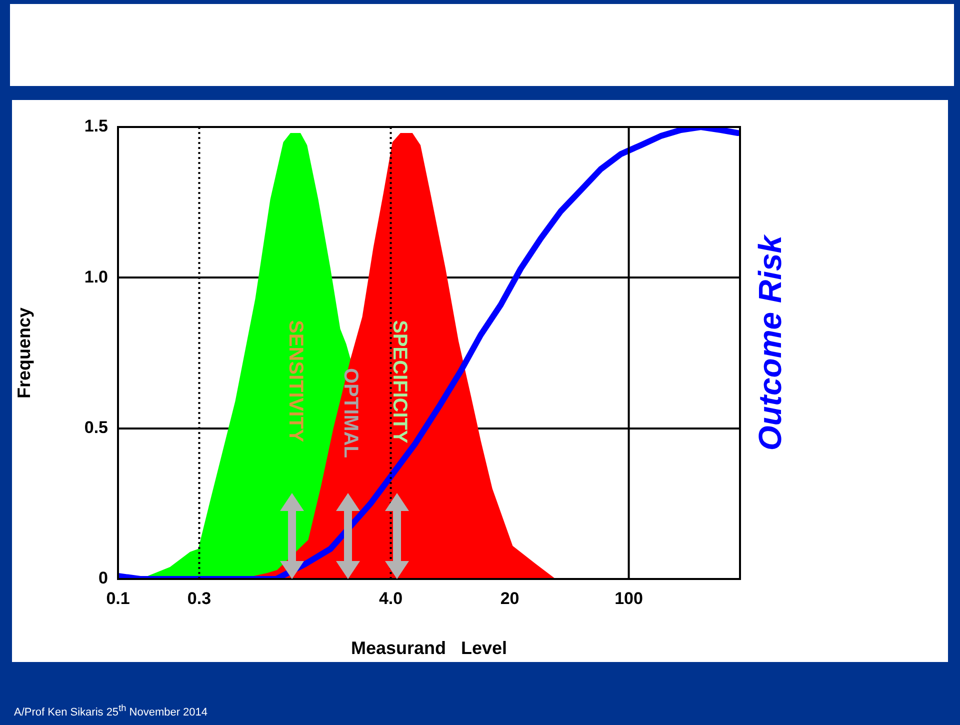 The width and height of the screenshot is (960, 725). Describe the element at coordinates (770, 342) in the screenshot. I see `text: Outcome Risk` at that location.